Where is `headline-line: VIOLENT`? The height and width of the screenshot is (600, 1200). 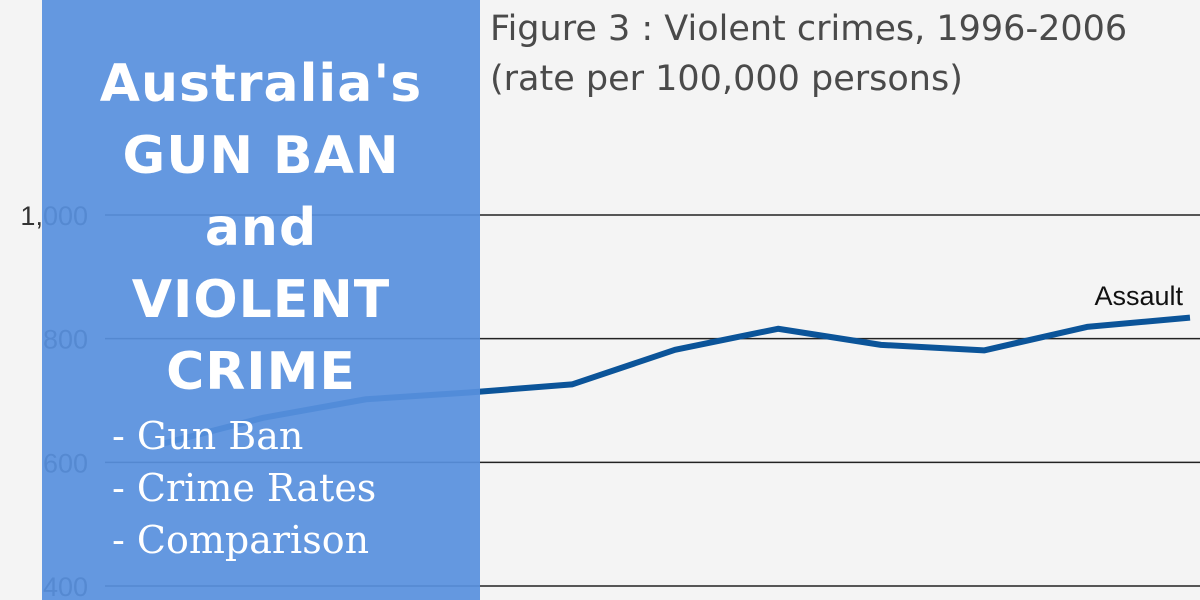 headline-line: VIOLENT is located at coordinates (261, 300).